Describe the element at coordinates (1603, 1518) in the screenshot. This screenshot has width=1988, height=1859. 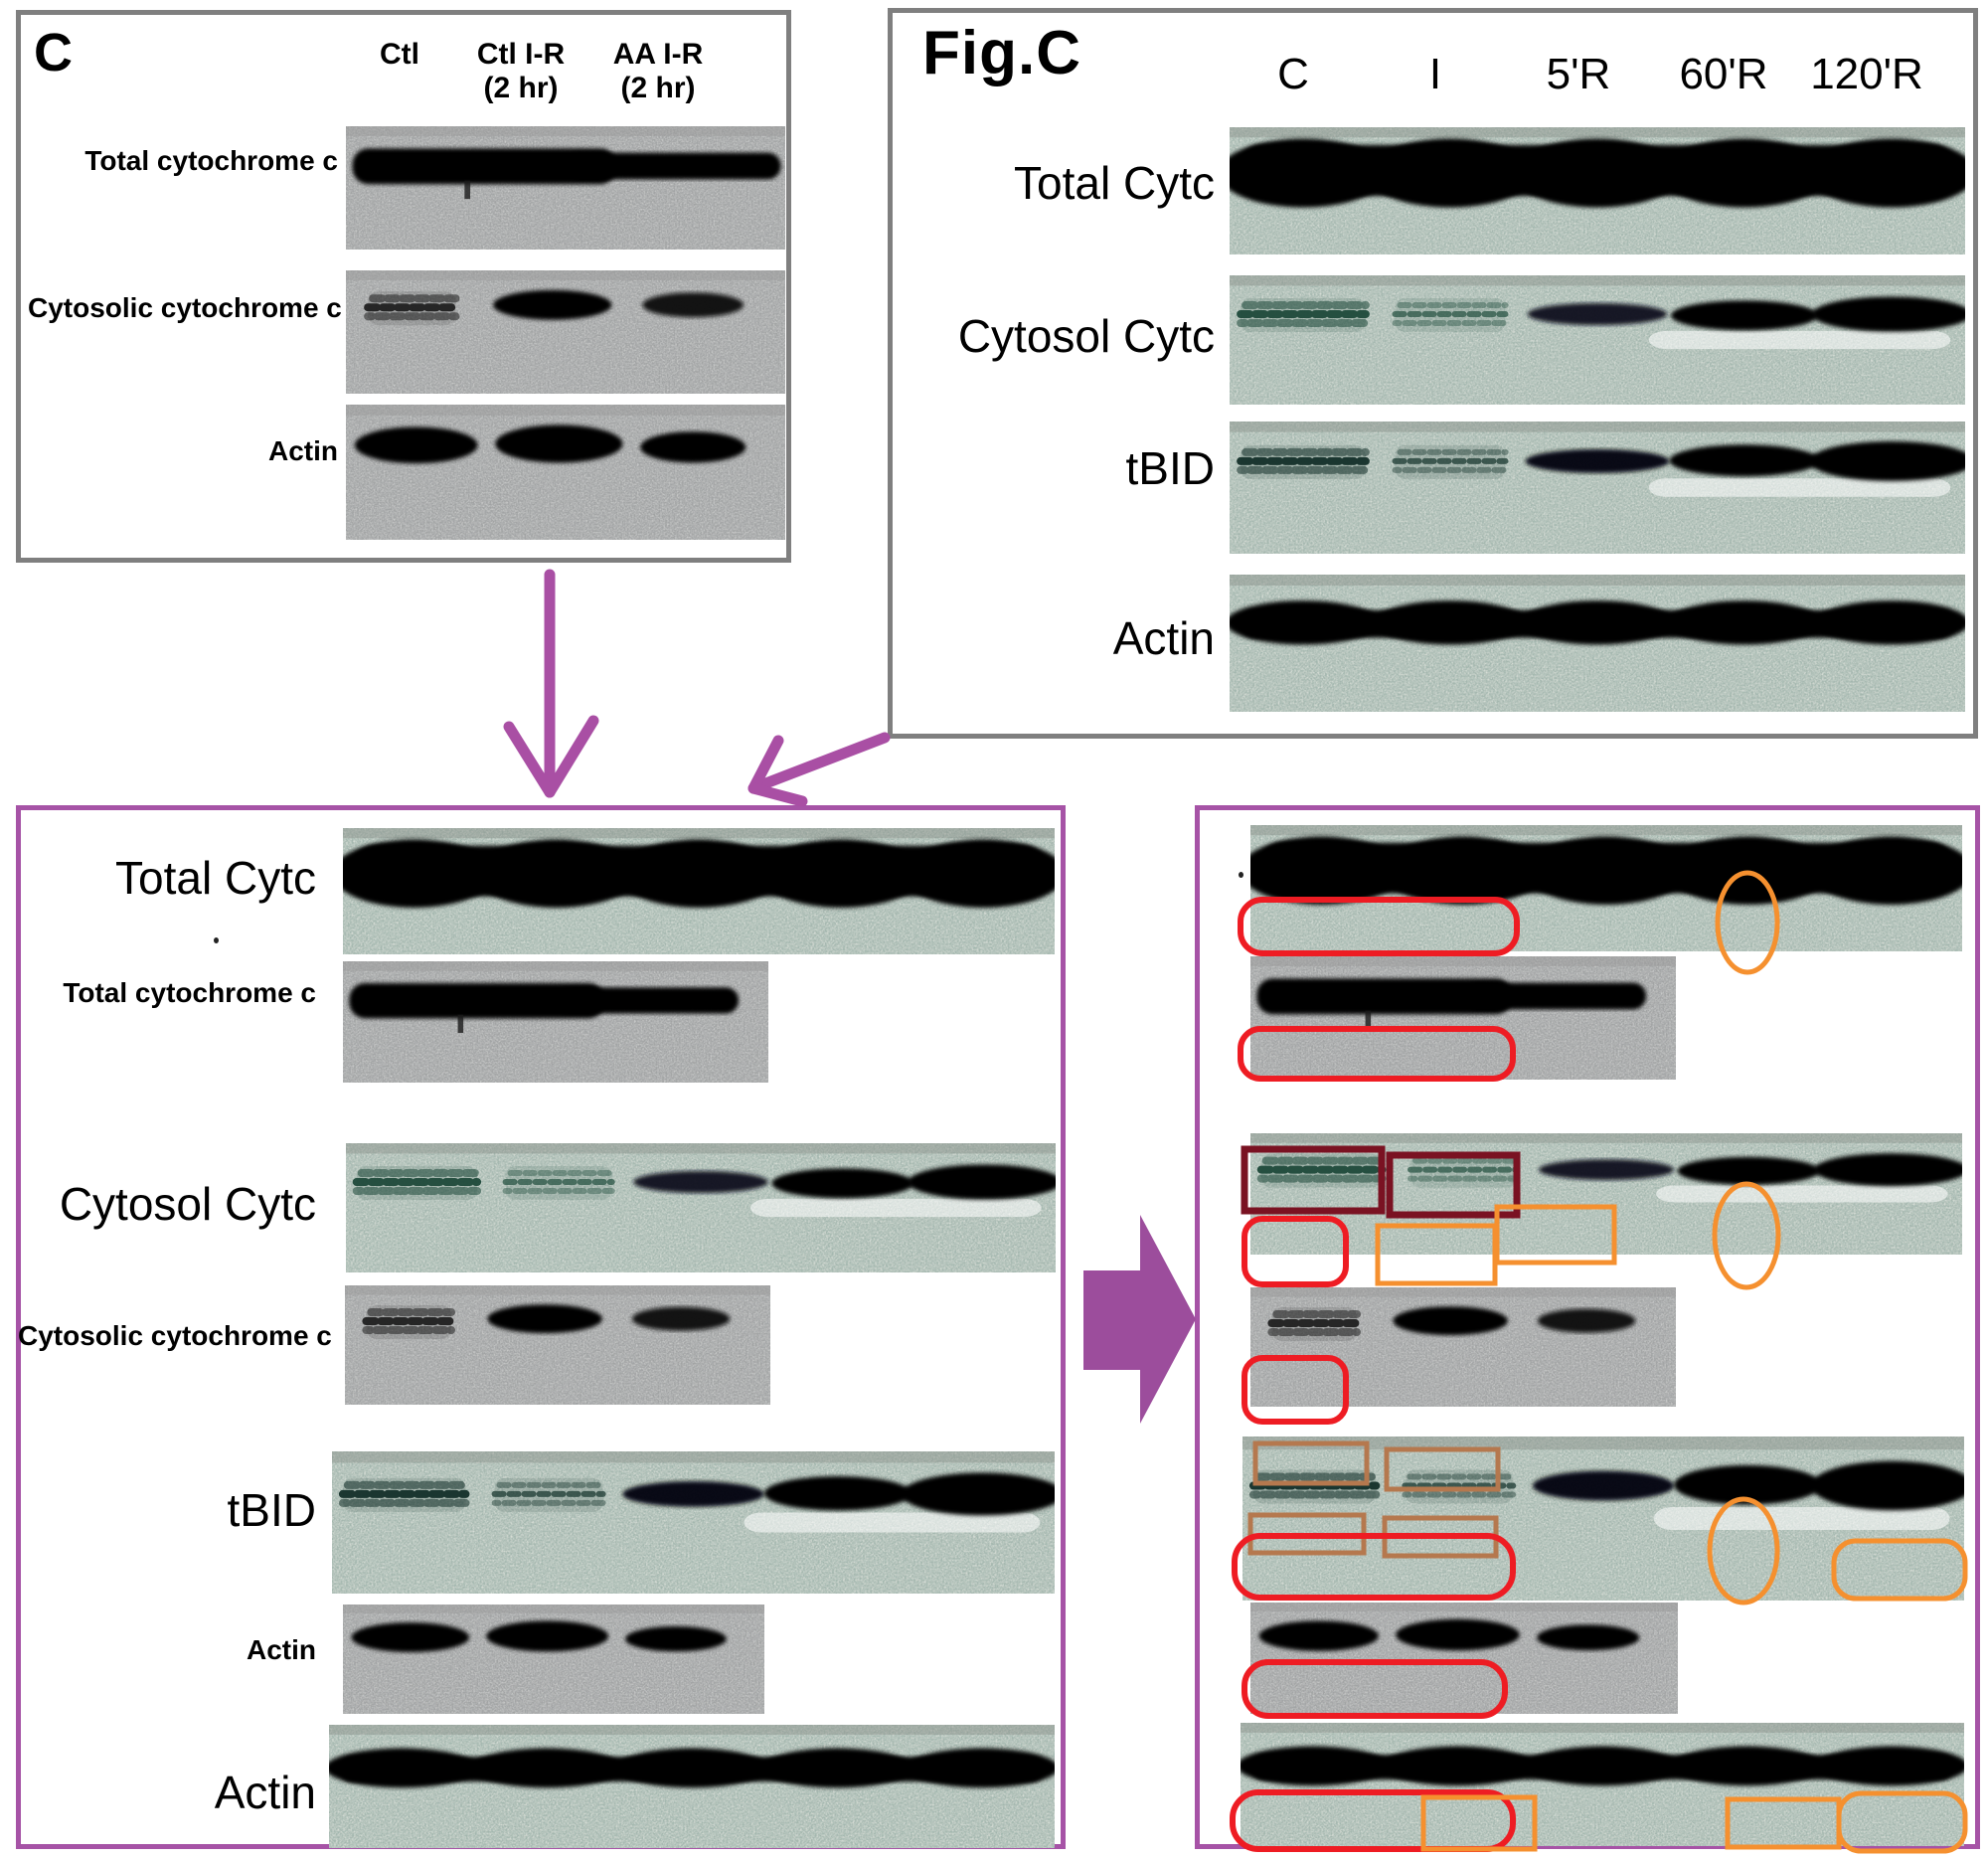
I see `western-blot-br-tbid` at that location.